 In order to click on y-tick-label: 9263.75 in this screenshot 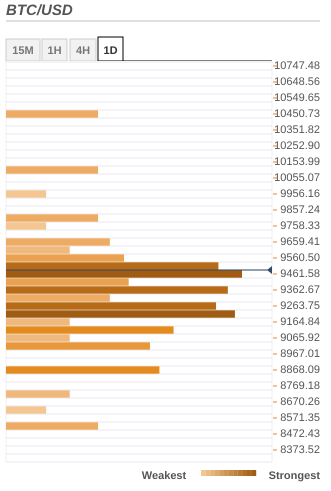, I will do `click(300, 306)`.